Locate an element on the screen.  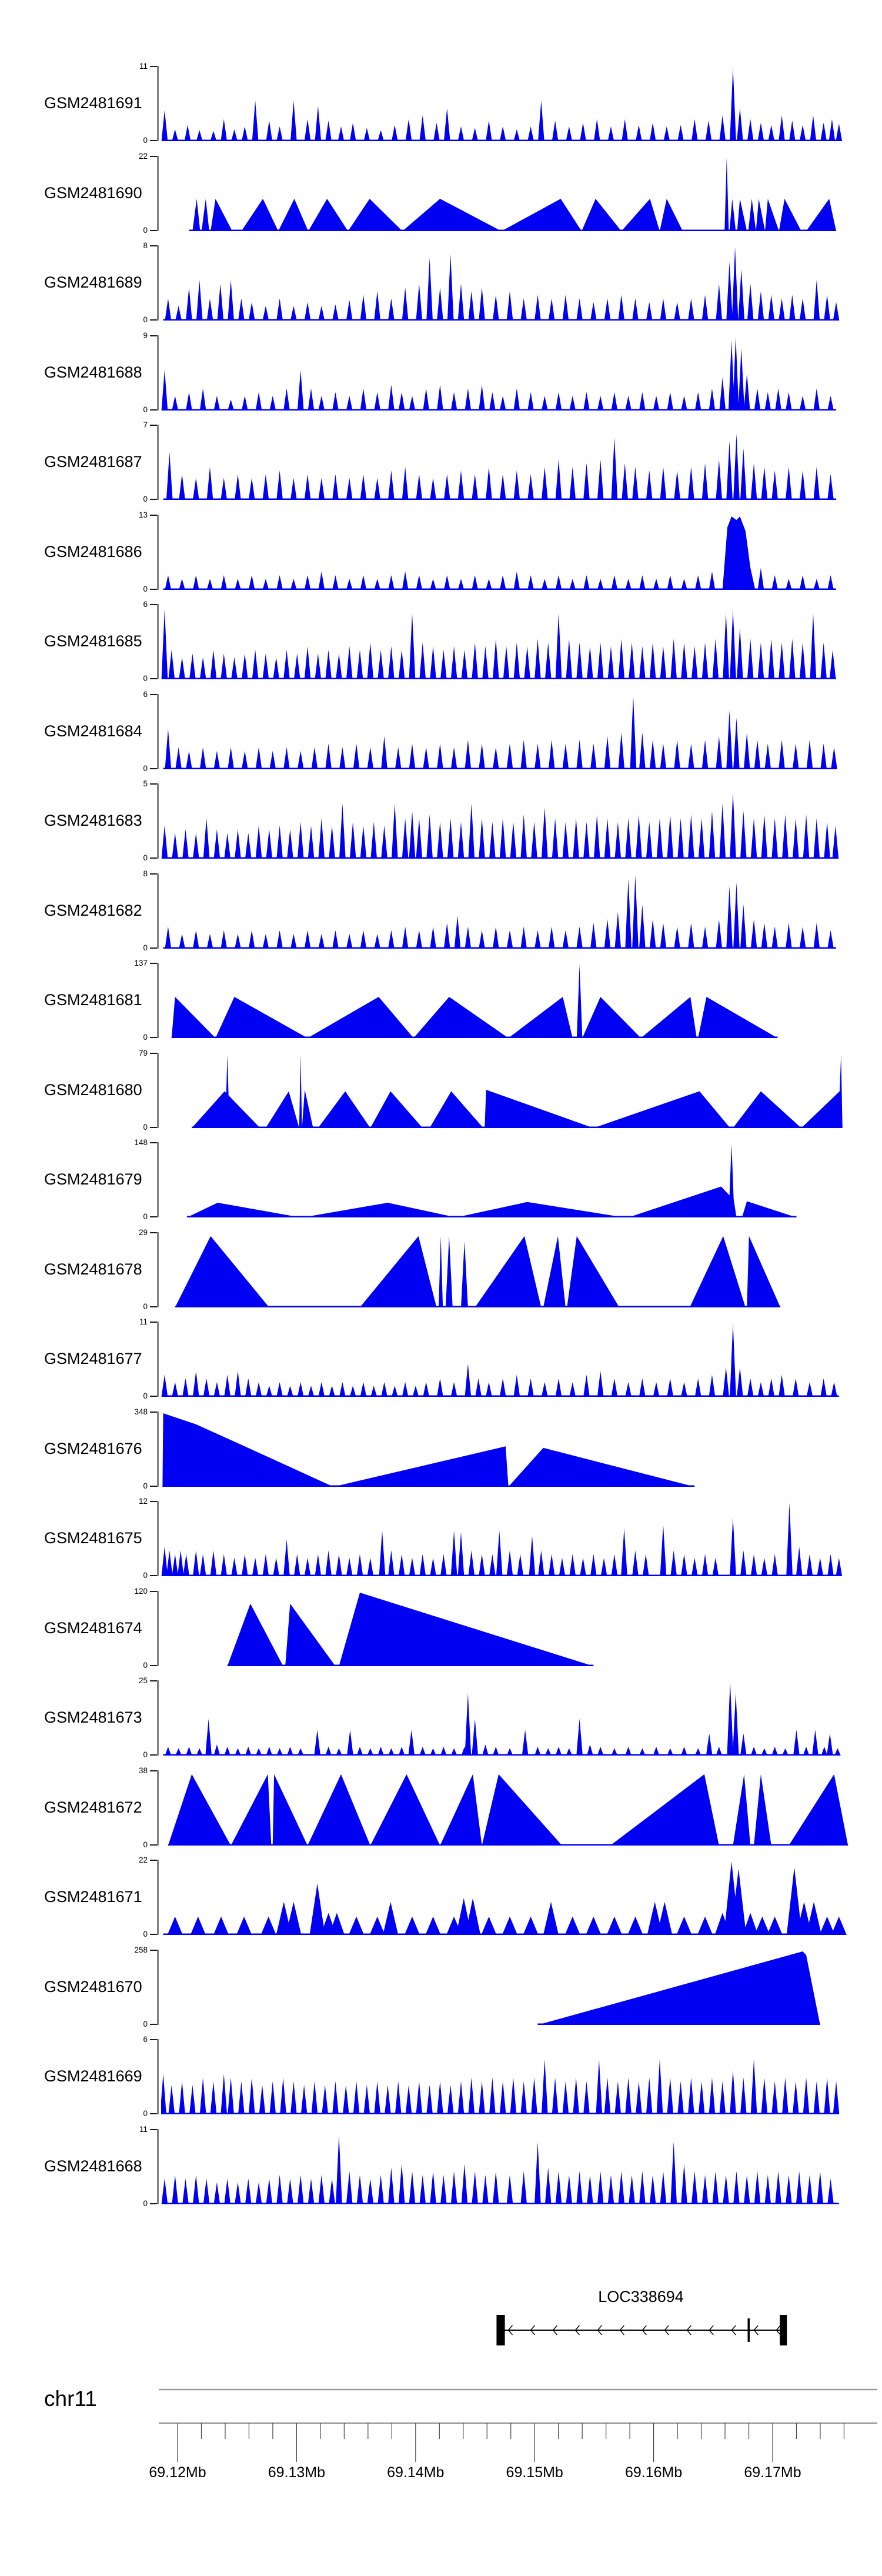
track-label: GSM2481669 is located at coordinates (93, 2076).